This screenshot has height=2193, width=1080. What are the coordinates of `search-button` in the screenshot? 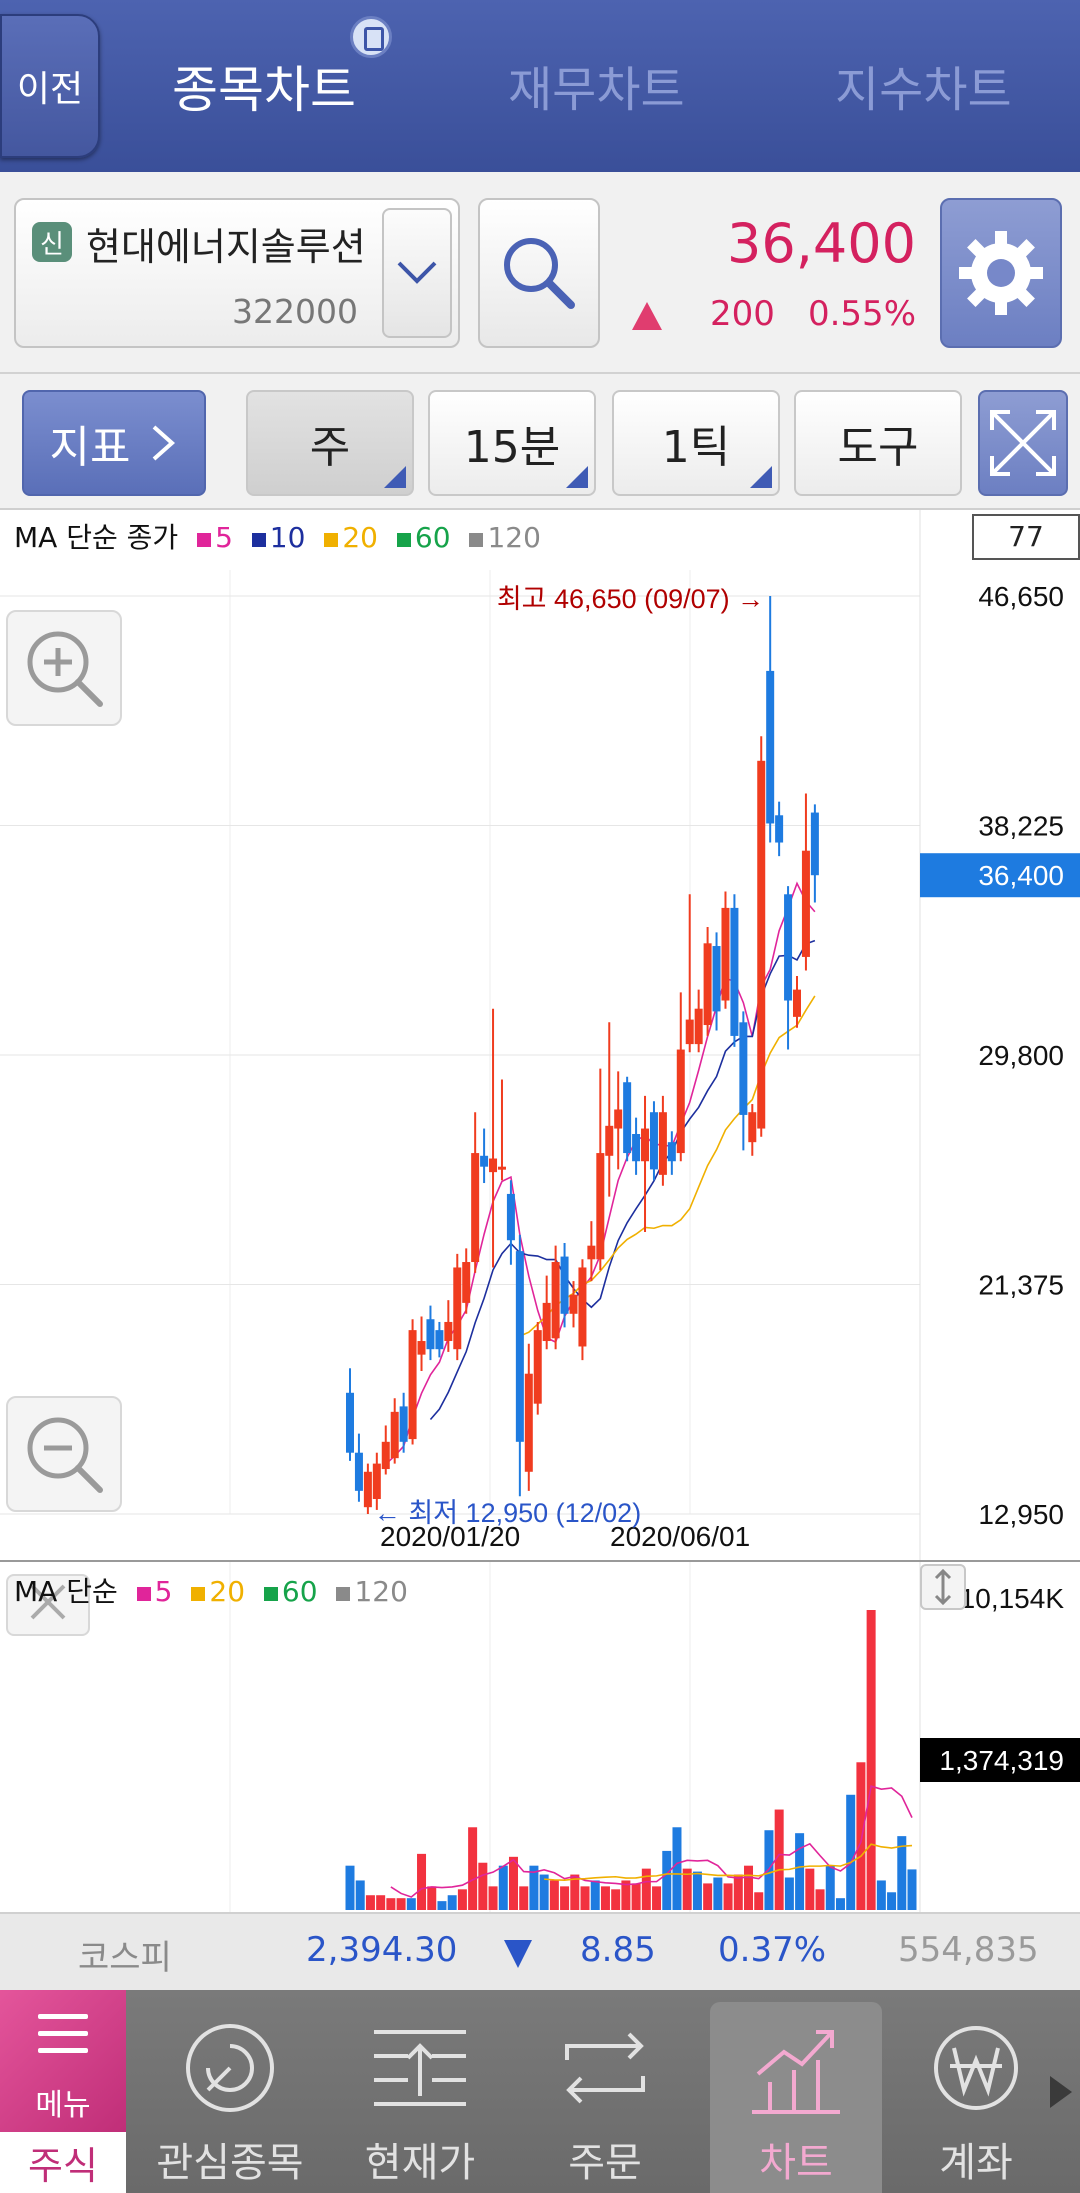 It's located at (539, 273).